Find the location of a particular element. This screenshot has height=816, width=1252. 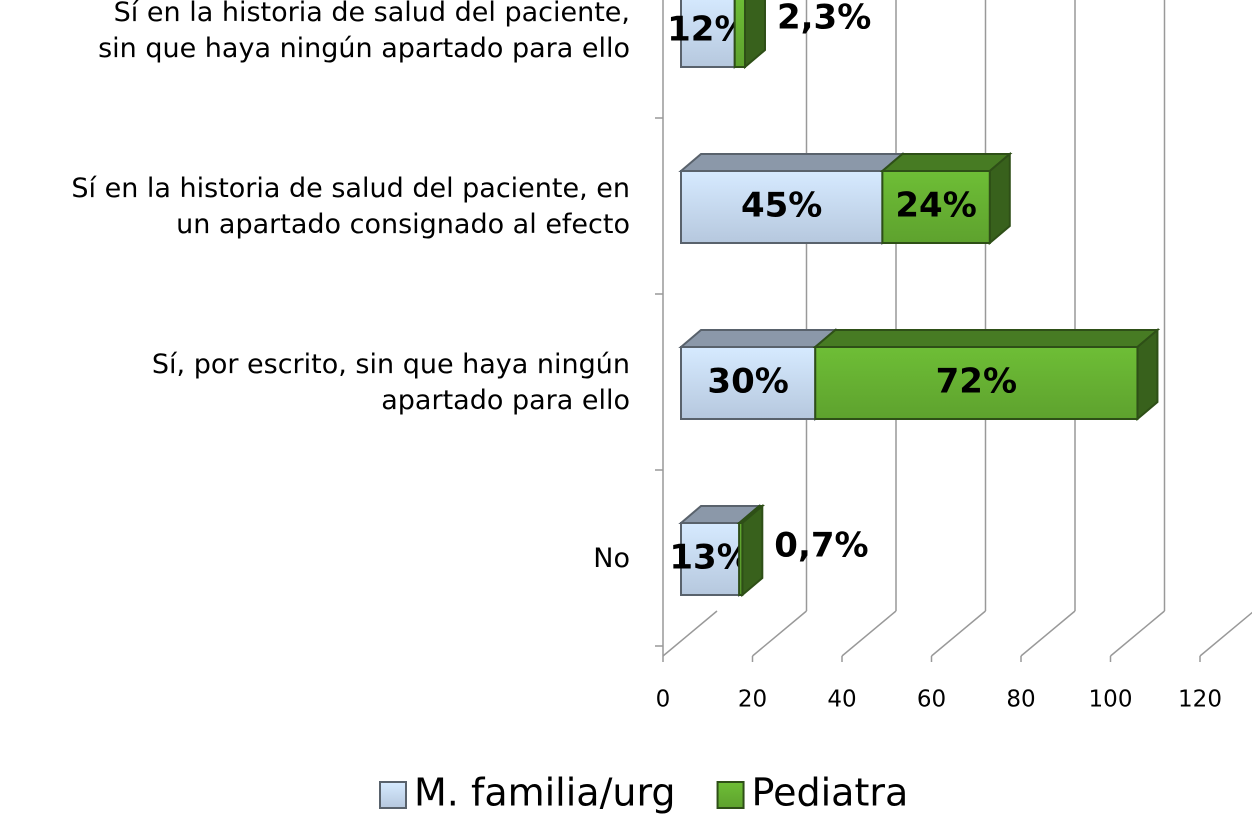

data-label: 72% is located at coordinates (976, 382).